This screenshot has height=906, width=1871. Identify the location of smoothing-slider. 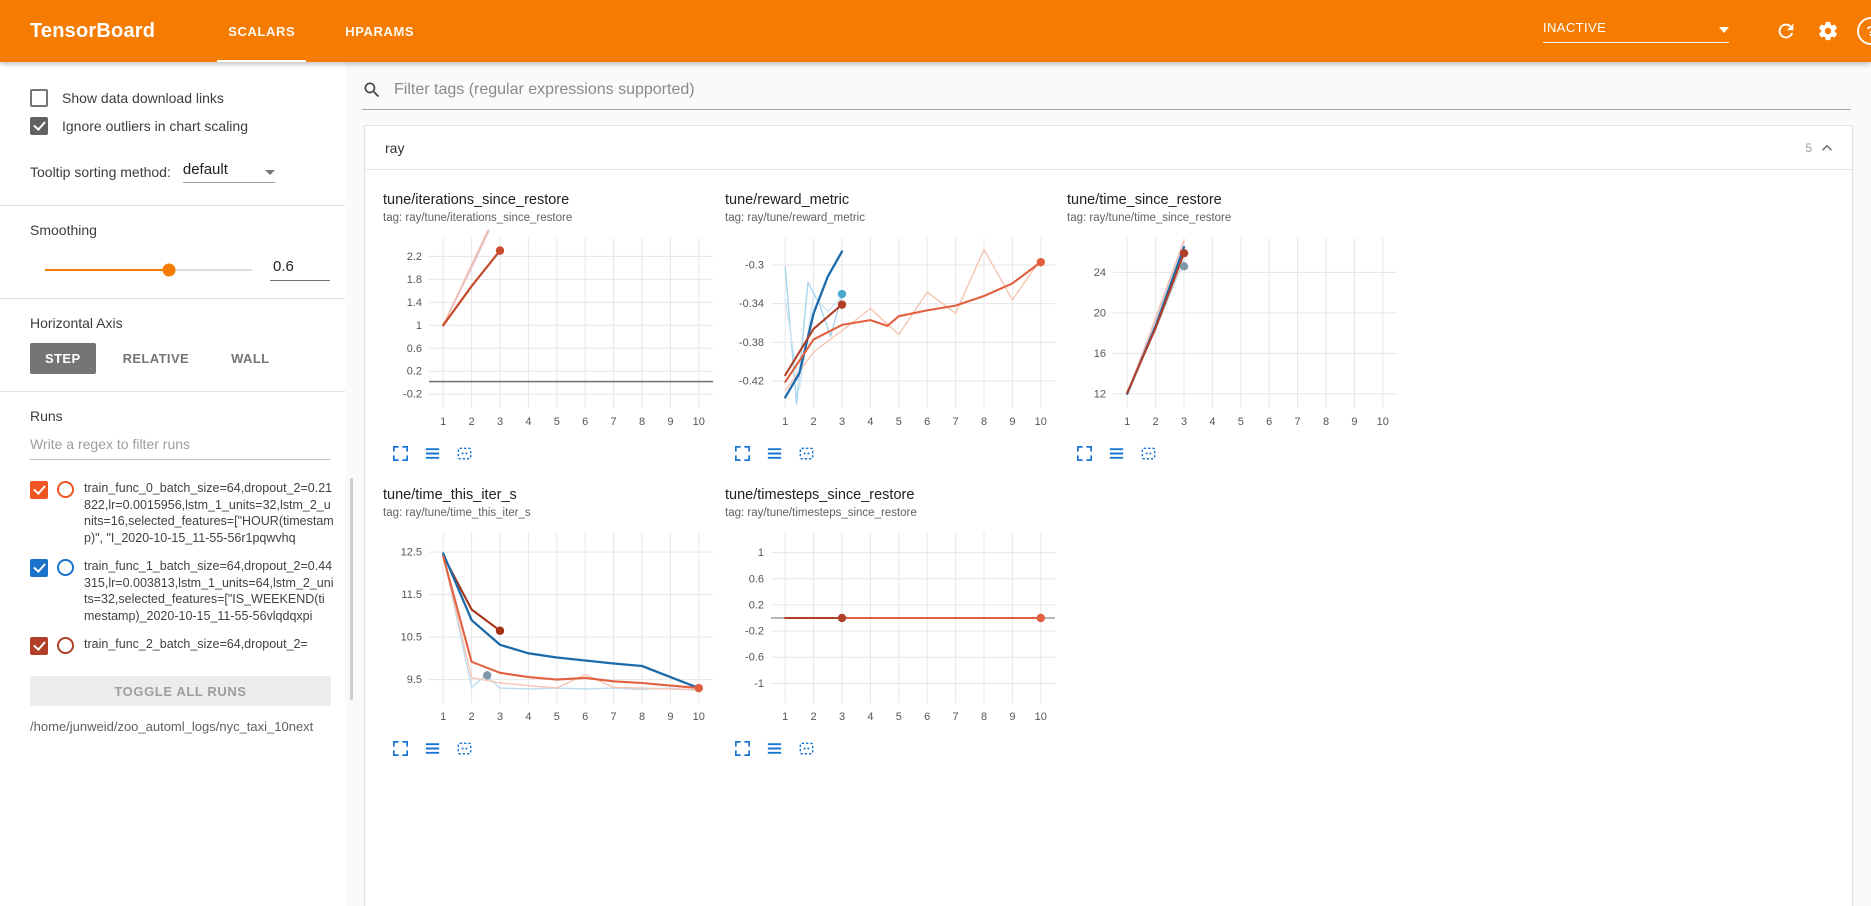
(148, 269).